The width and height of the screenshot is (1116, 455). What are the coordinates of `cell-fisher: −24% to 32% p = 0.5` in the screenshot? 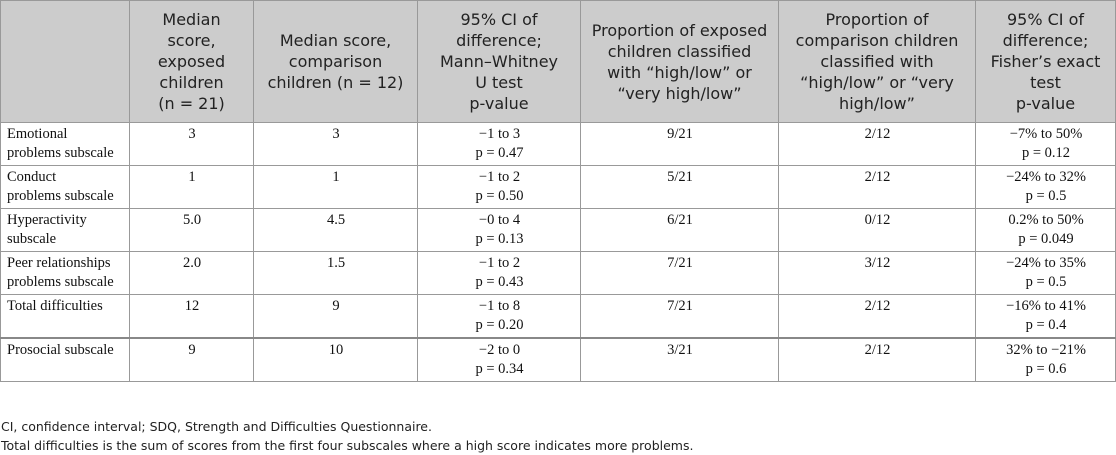 It's located at (1045, 187).